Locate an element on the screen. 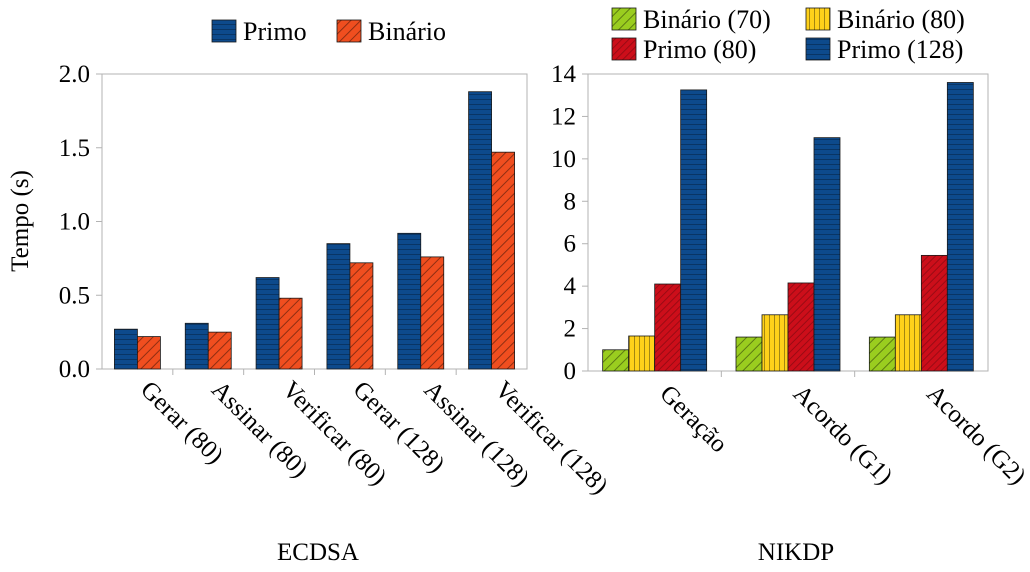  bar-binario-80-acordo-g1 is located at coordinates (775, 343).